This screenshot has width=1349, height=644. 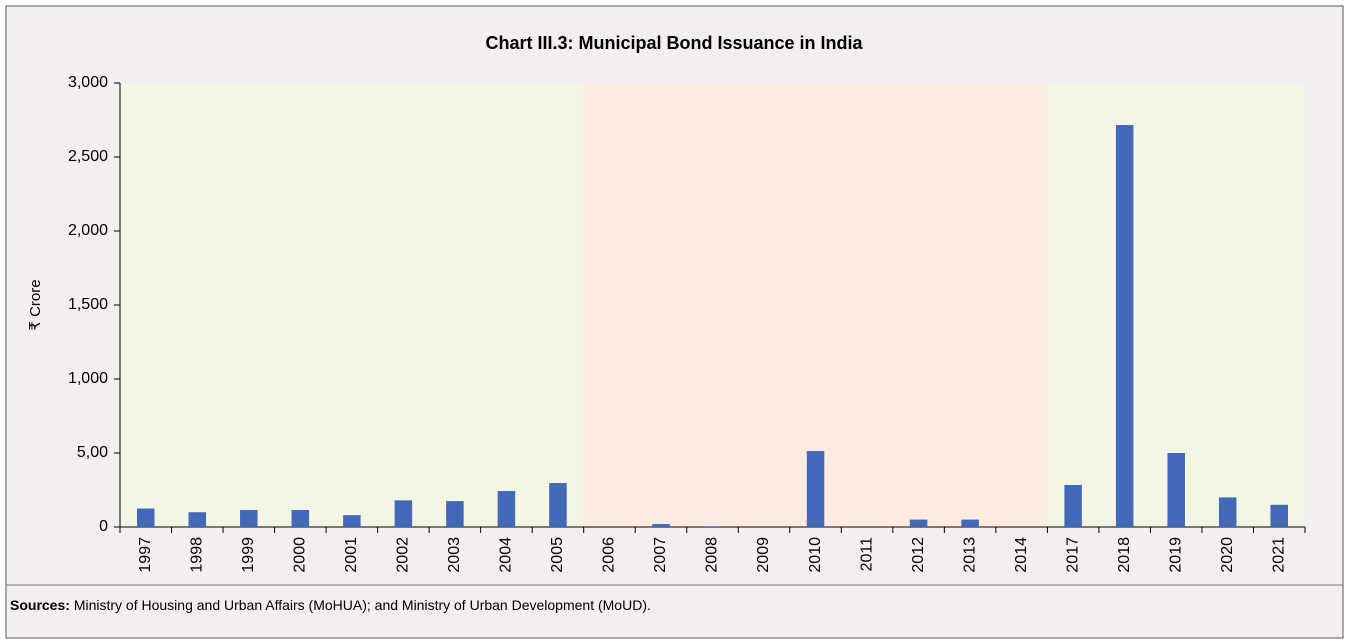 What do you see at coordinates (1175, 555) in the screenshot?
I see `x-tick-label: 2019` at bounding box center [1175, 555].